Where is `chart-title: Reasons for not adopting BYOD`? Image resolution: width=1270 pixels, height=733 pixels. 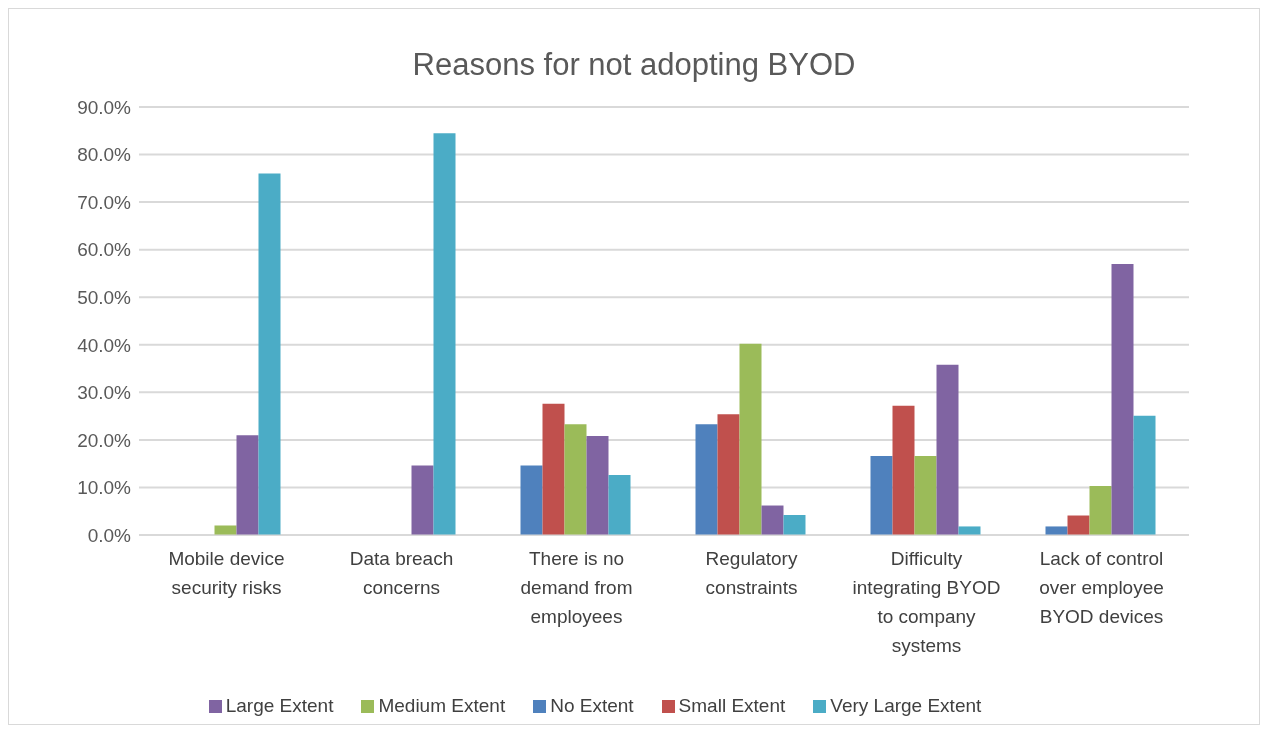
chart-title: Reasons for not adopting BYOD is located at coordinates (634, 65).